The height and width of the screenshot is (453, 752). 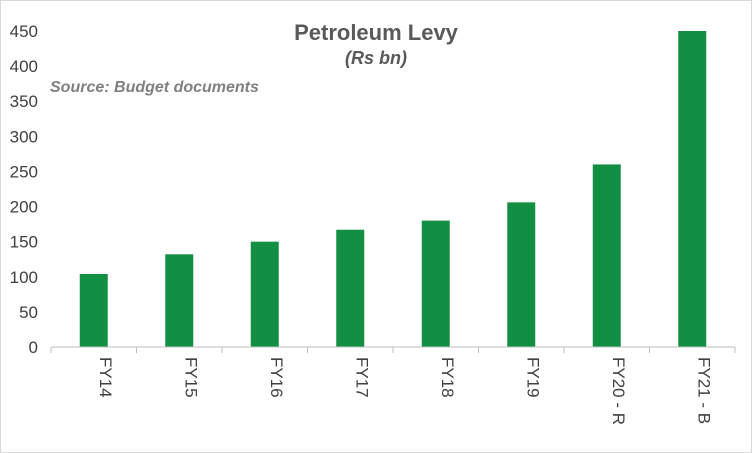 What do you see at coordinates (361, 377) in the screenshot?
I see `x-tick-label: FY17` at bounding box center [361, 377].